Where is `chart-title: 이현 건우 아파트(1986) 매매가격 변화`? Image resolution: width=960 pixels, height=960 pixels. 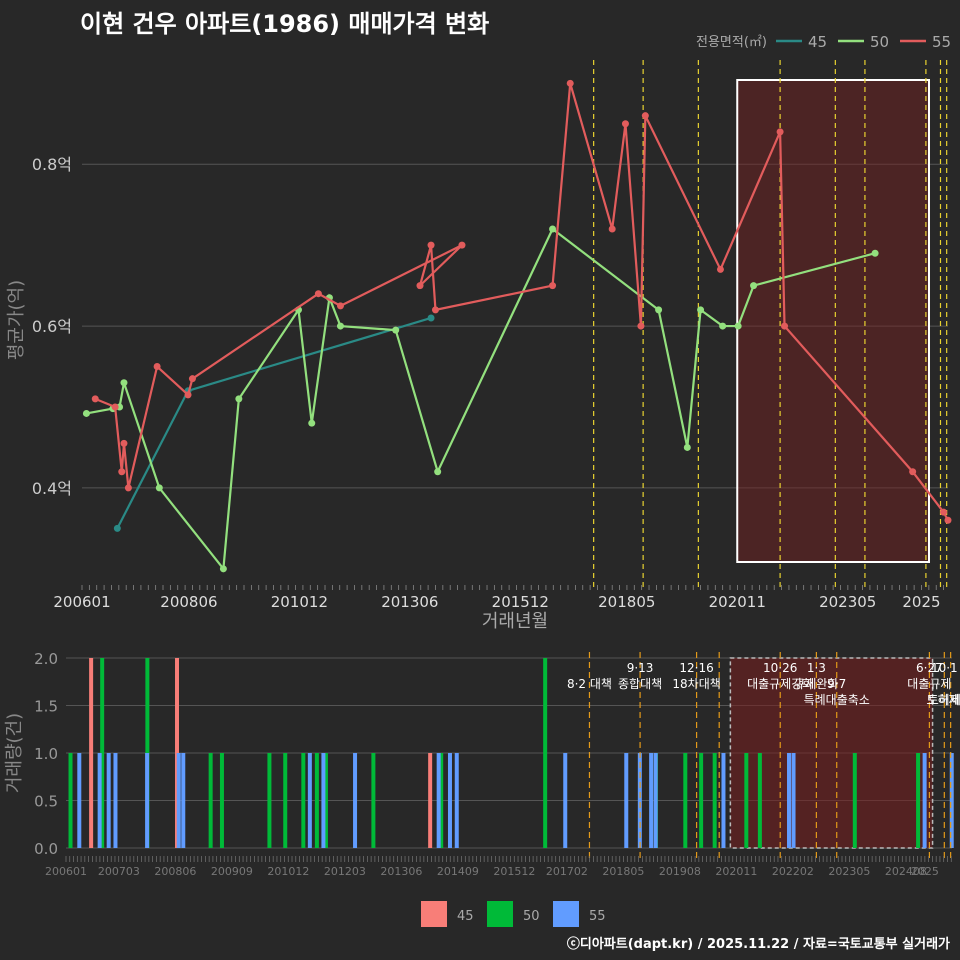
chart-title: 이현 건우 아파트(1986) 매매가격 변화 is located at coordinates (285, 24).